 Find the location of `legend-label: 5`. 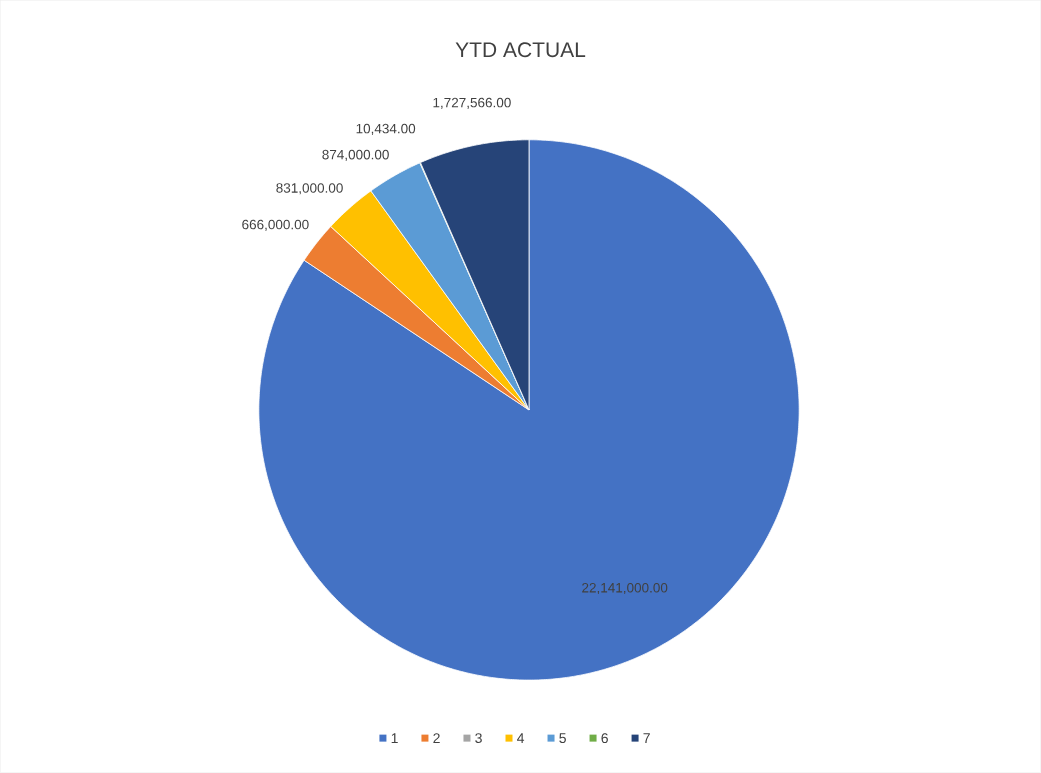

legend-label: 5 is located at coordinates (562, 738).